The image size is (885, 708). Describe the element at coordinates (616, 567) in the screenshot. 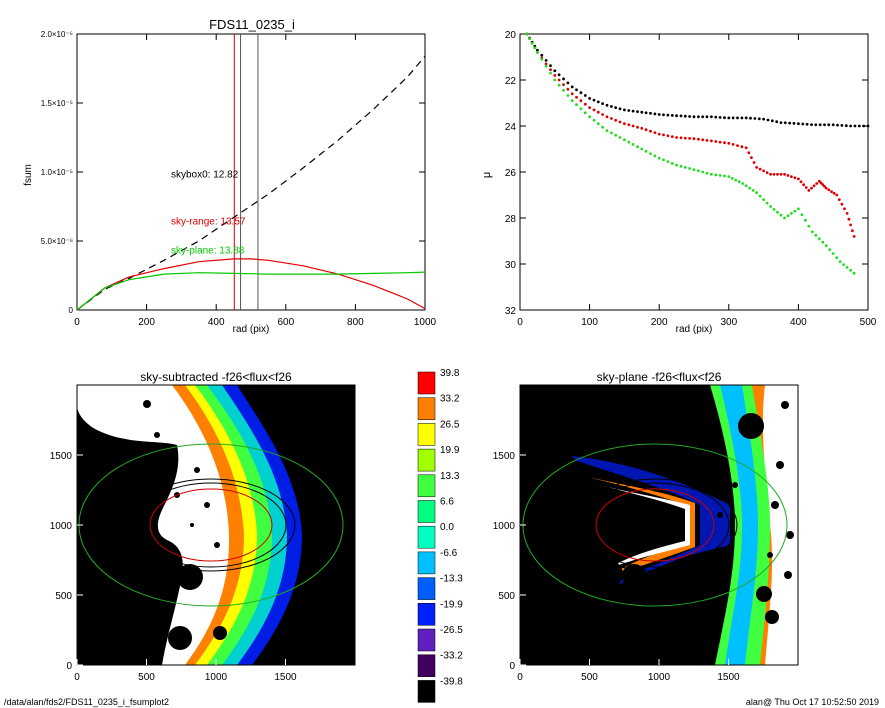

I see `sky-plane-ticks: 0 500 1000 1500 0 500 1000 1500` at that location.